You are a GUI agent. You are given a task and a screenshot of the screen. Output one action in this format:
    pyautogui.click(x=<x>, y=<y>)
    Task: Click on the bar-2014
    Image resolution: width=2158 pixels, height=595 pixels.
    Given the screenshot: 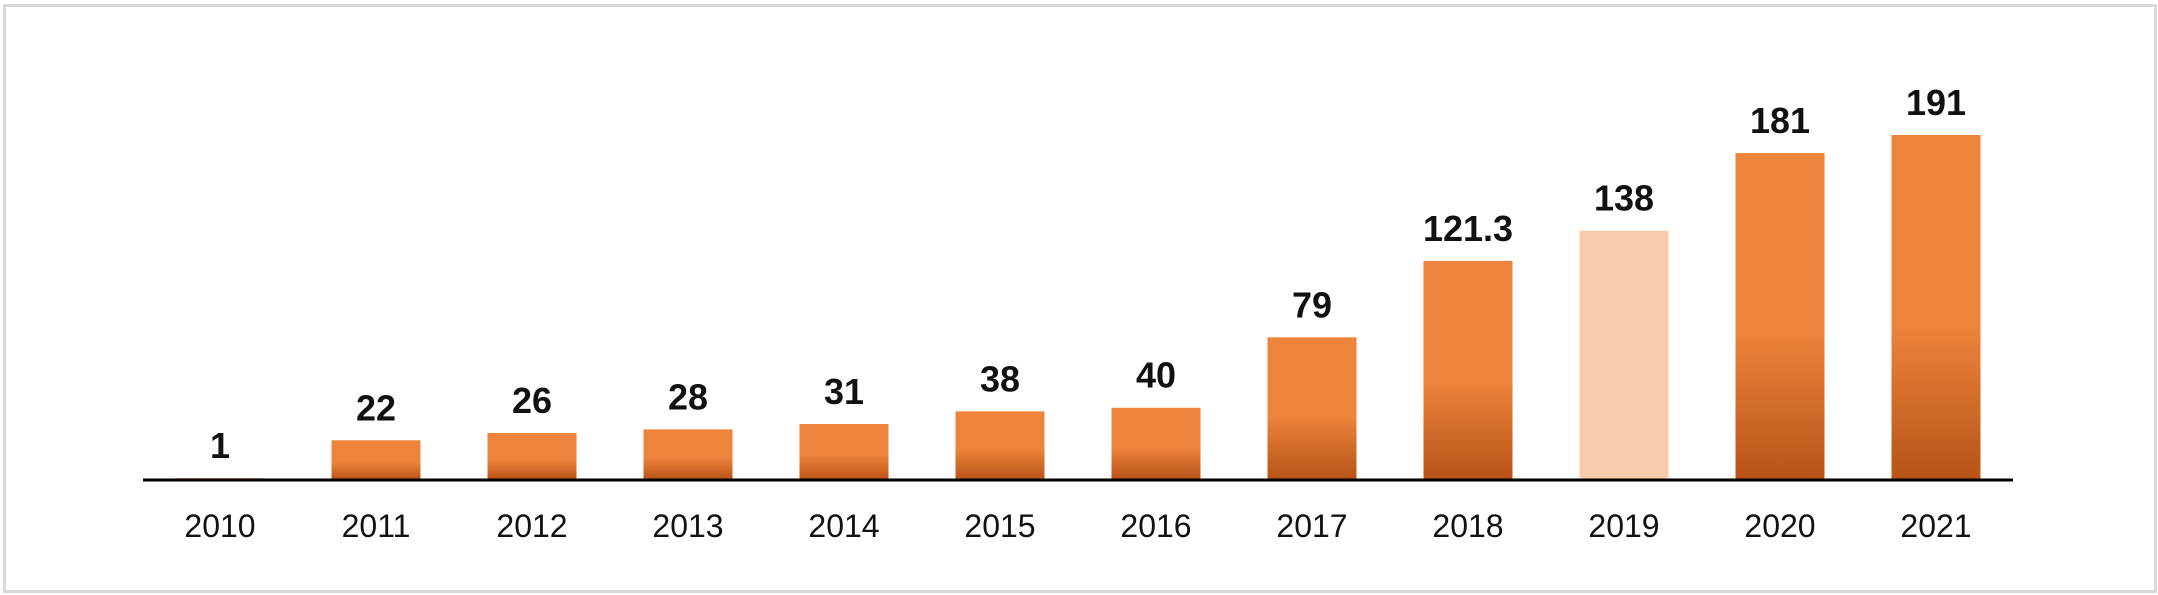 What is the action you would take?
    pyautogui.click(x=844, y=452)
    